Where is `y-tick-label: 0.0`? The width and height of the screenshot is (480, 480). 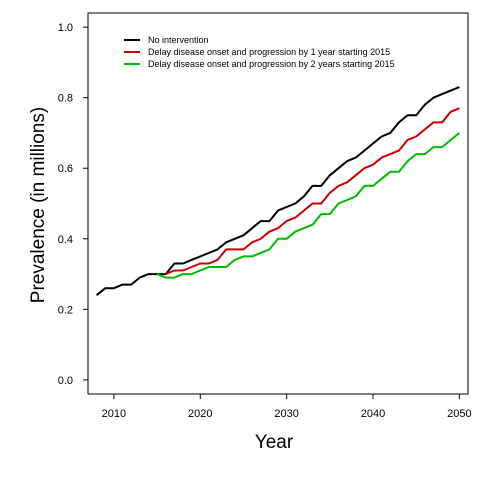 y-tick-label: 0.0 is located at coordinates (65, 381).